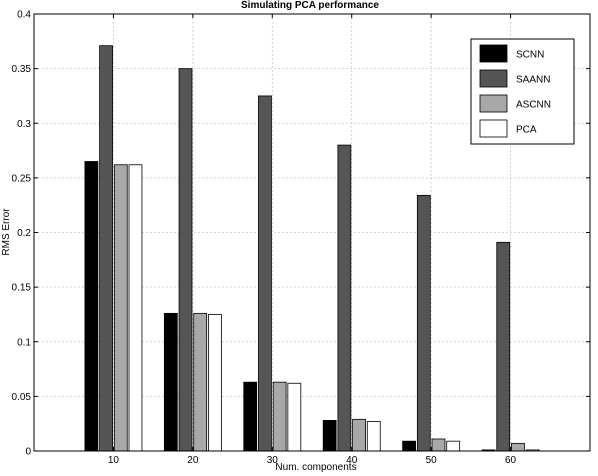  Describe the element at coordinates (114, 460) in the screenshot. I see `x-tick-label: 10` at that location.